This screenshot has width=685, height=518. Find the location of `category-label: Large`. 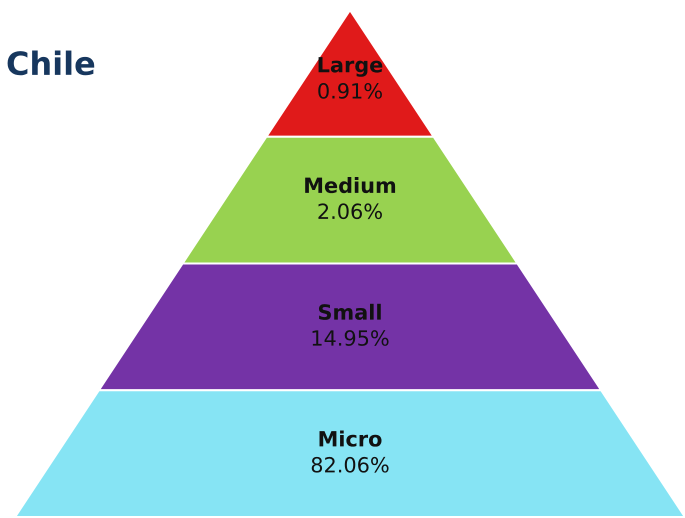

category-label: Large is located at coordinates (350, 67).